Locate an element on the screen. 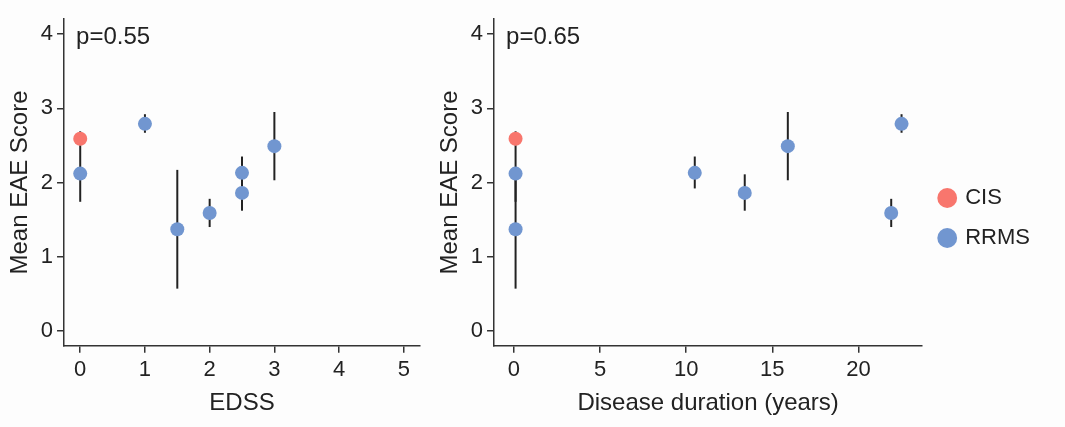 This screenshot has height=427, width=1065. x-tick-label: 2 is located at coordinates (209, 369).